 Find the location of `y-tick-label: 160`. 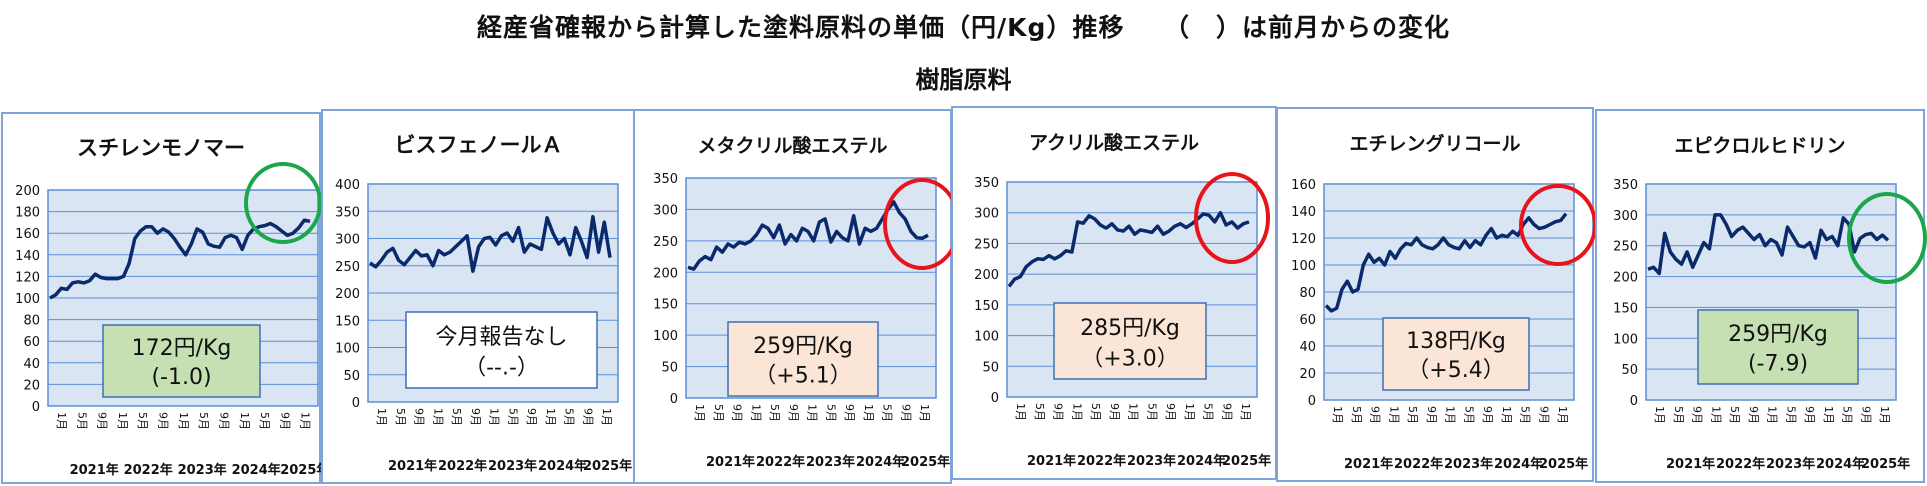

y-tick-label: 160 is located at coordinates (1303, 185).